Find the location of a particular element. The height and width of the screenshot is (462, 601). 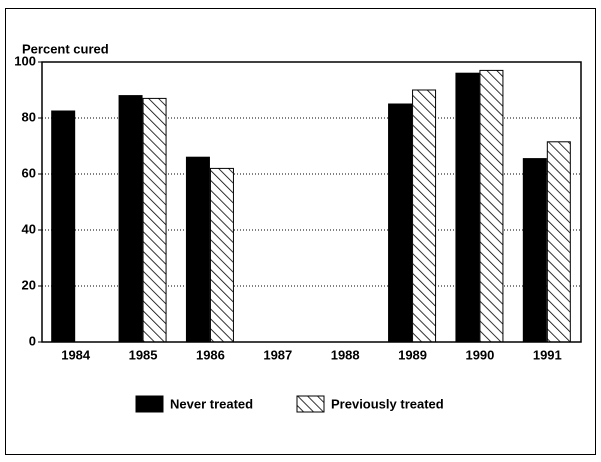

x-tick-label: 1988 is located at coordinates (345, 354).